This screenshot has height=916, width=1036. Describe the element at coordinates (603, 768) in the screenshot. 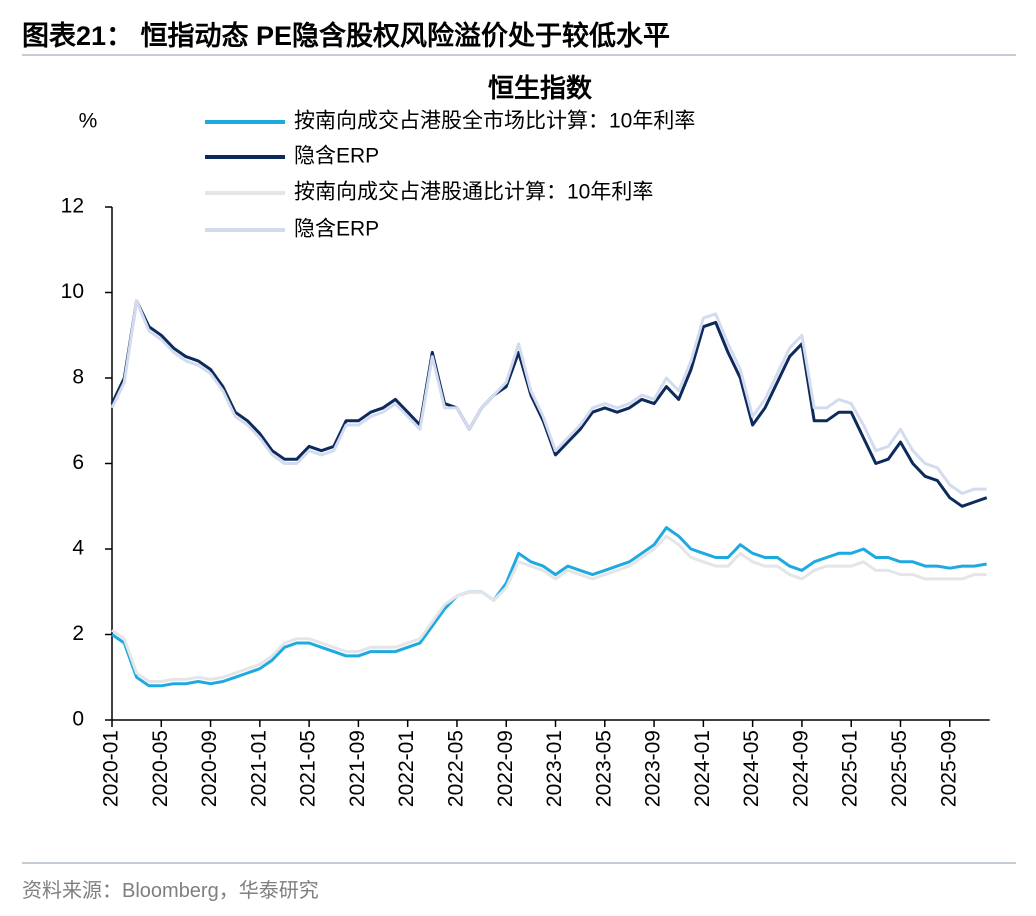

I see `x-tick-label: 2023-05` at that location.